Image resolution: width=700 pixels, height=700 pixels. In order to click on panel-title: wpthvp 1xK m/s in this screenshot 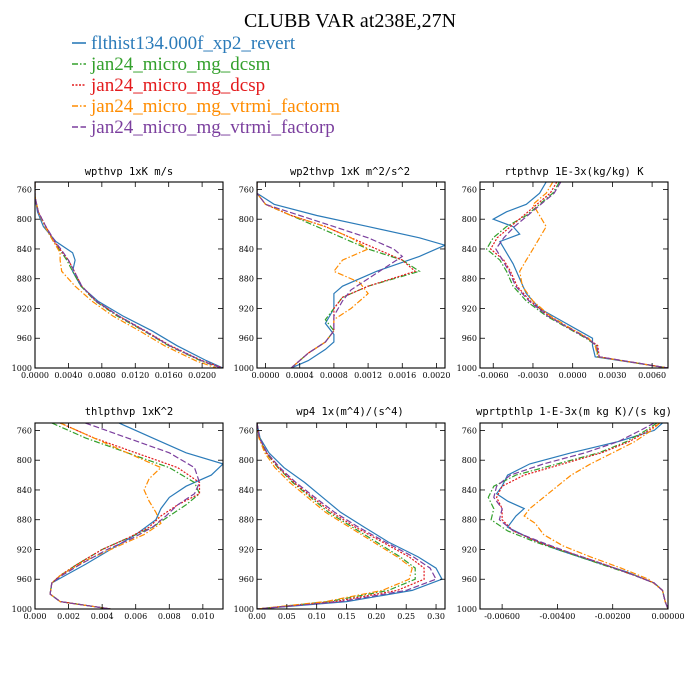, I will do `click(129, 172)`.